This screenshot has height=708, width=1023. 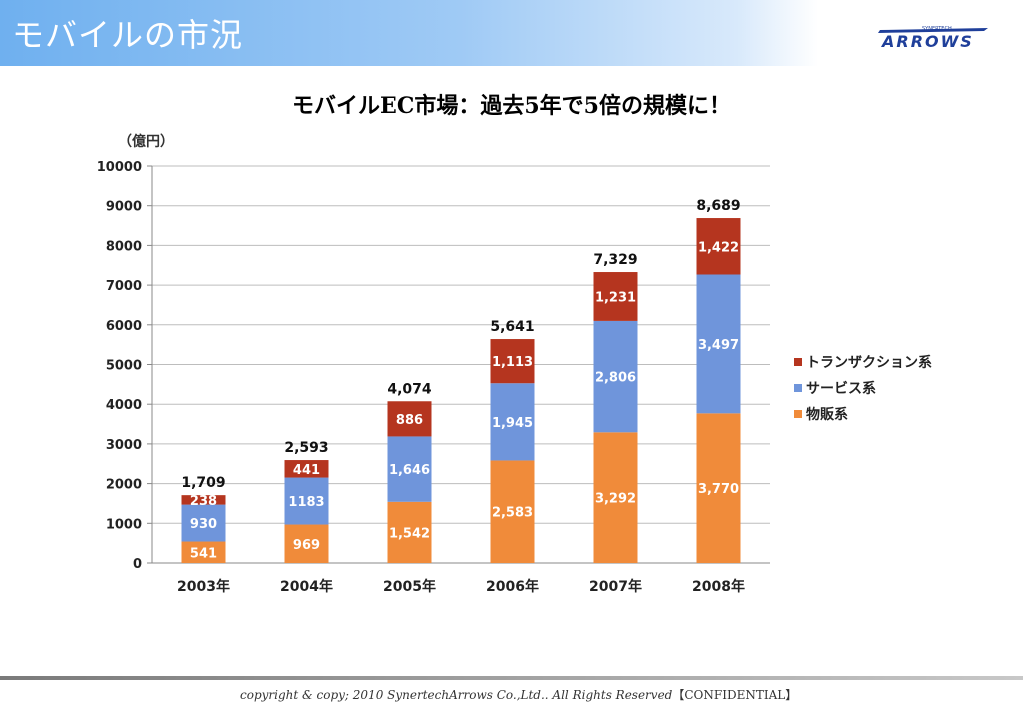 I want to click on y-tick-label: 2000, so click(x=124, y=485).